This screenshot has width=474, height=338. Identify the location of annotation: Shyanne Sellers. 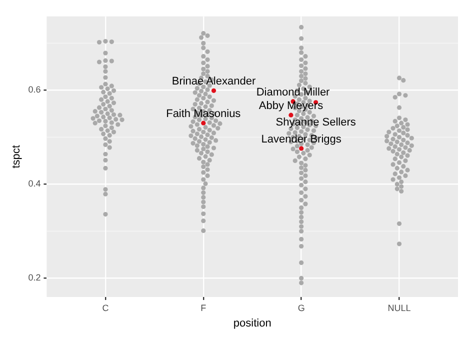
(316, 122).